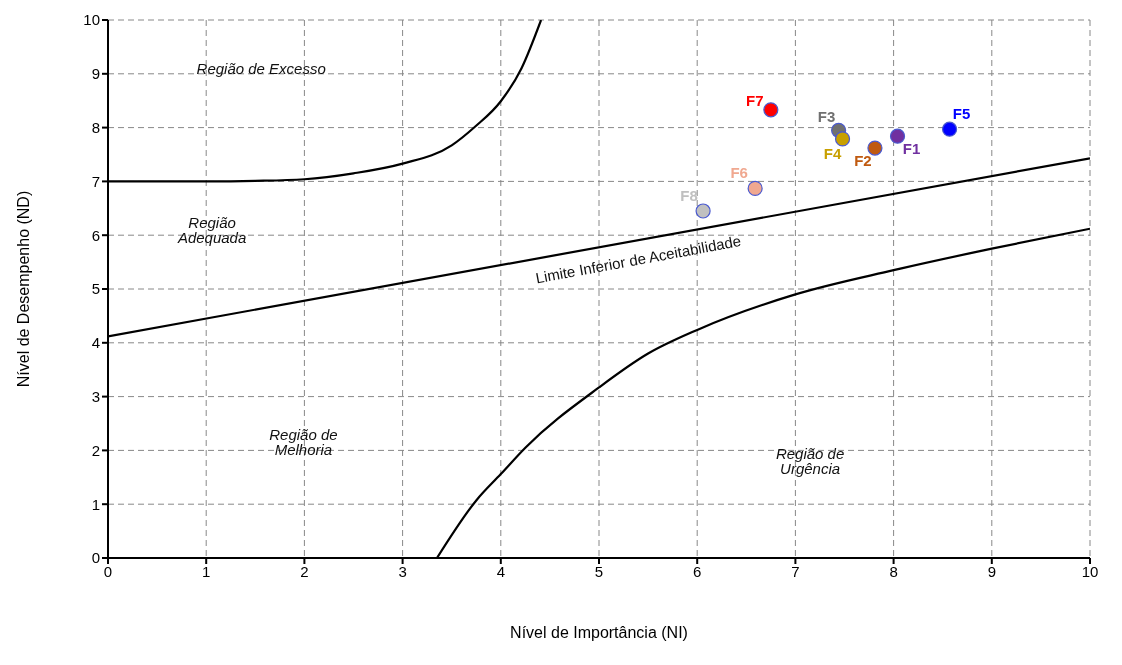 This screenshot has height=665, width=1122. Describe the element at coordinates (755, 100) in the screenshot. I see `series-label: F7` at that location.